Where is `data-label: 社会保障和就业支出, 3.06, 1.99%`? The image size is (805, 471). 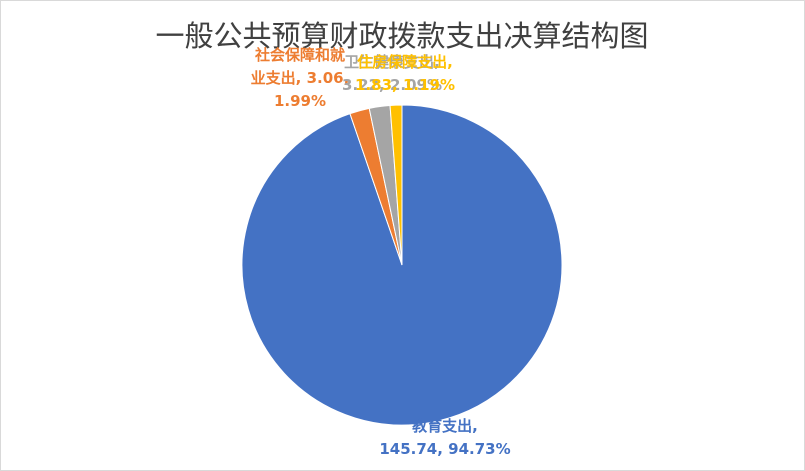 data-label: 社会保障和就业支出, 3.06, 1.99% is located at coordinates (300, 78).